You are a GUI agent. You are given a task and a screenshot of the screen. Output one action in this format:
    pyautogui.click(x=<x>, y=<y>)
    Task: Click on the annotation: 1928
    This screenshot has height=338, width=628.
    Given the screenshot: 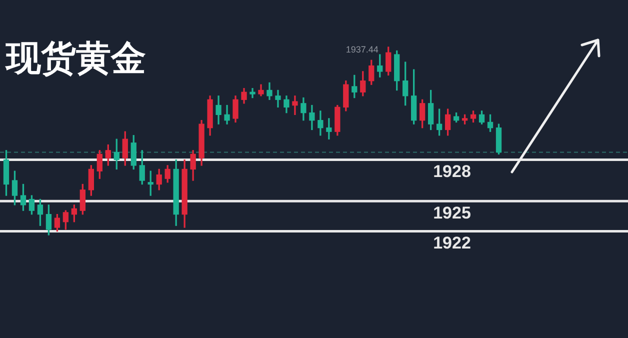 What is the action you would take?
    pyautogui.click(x=452, y=171)
    